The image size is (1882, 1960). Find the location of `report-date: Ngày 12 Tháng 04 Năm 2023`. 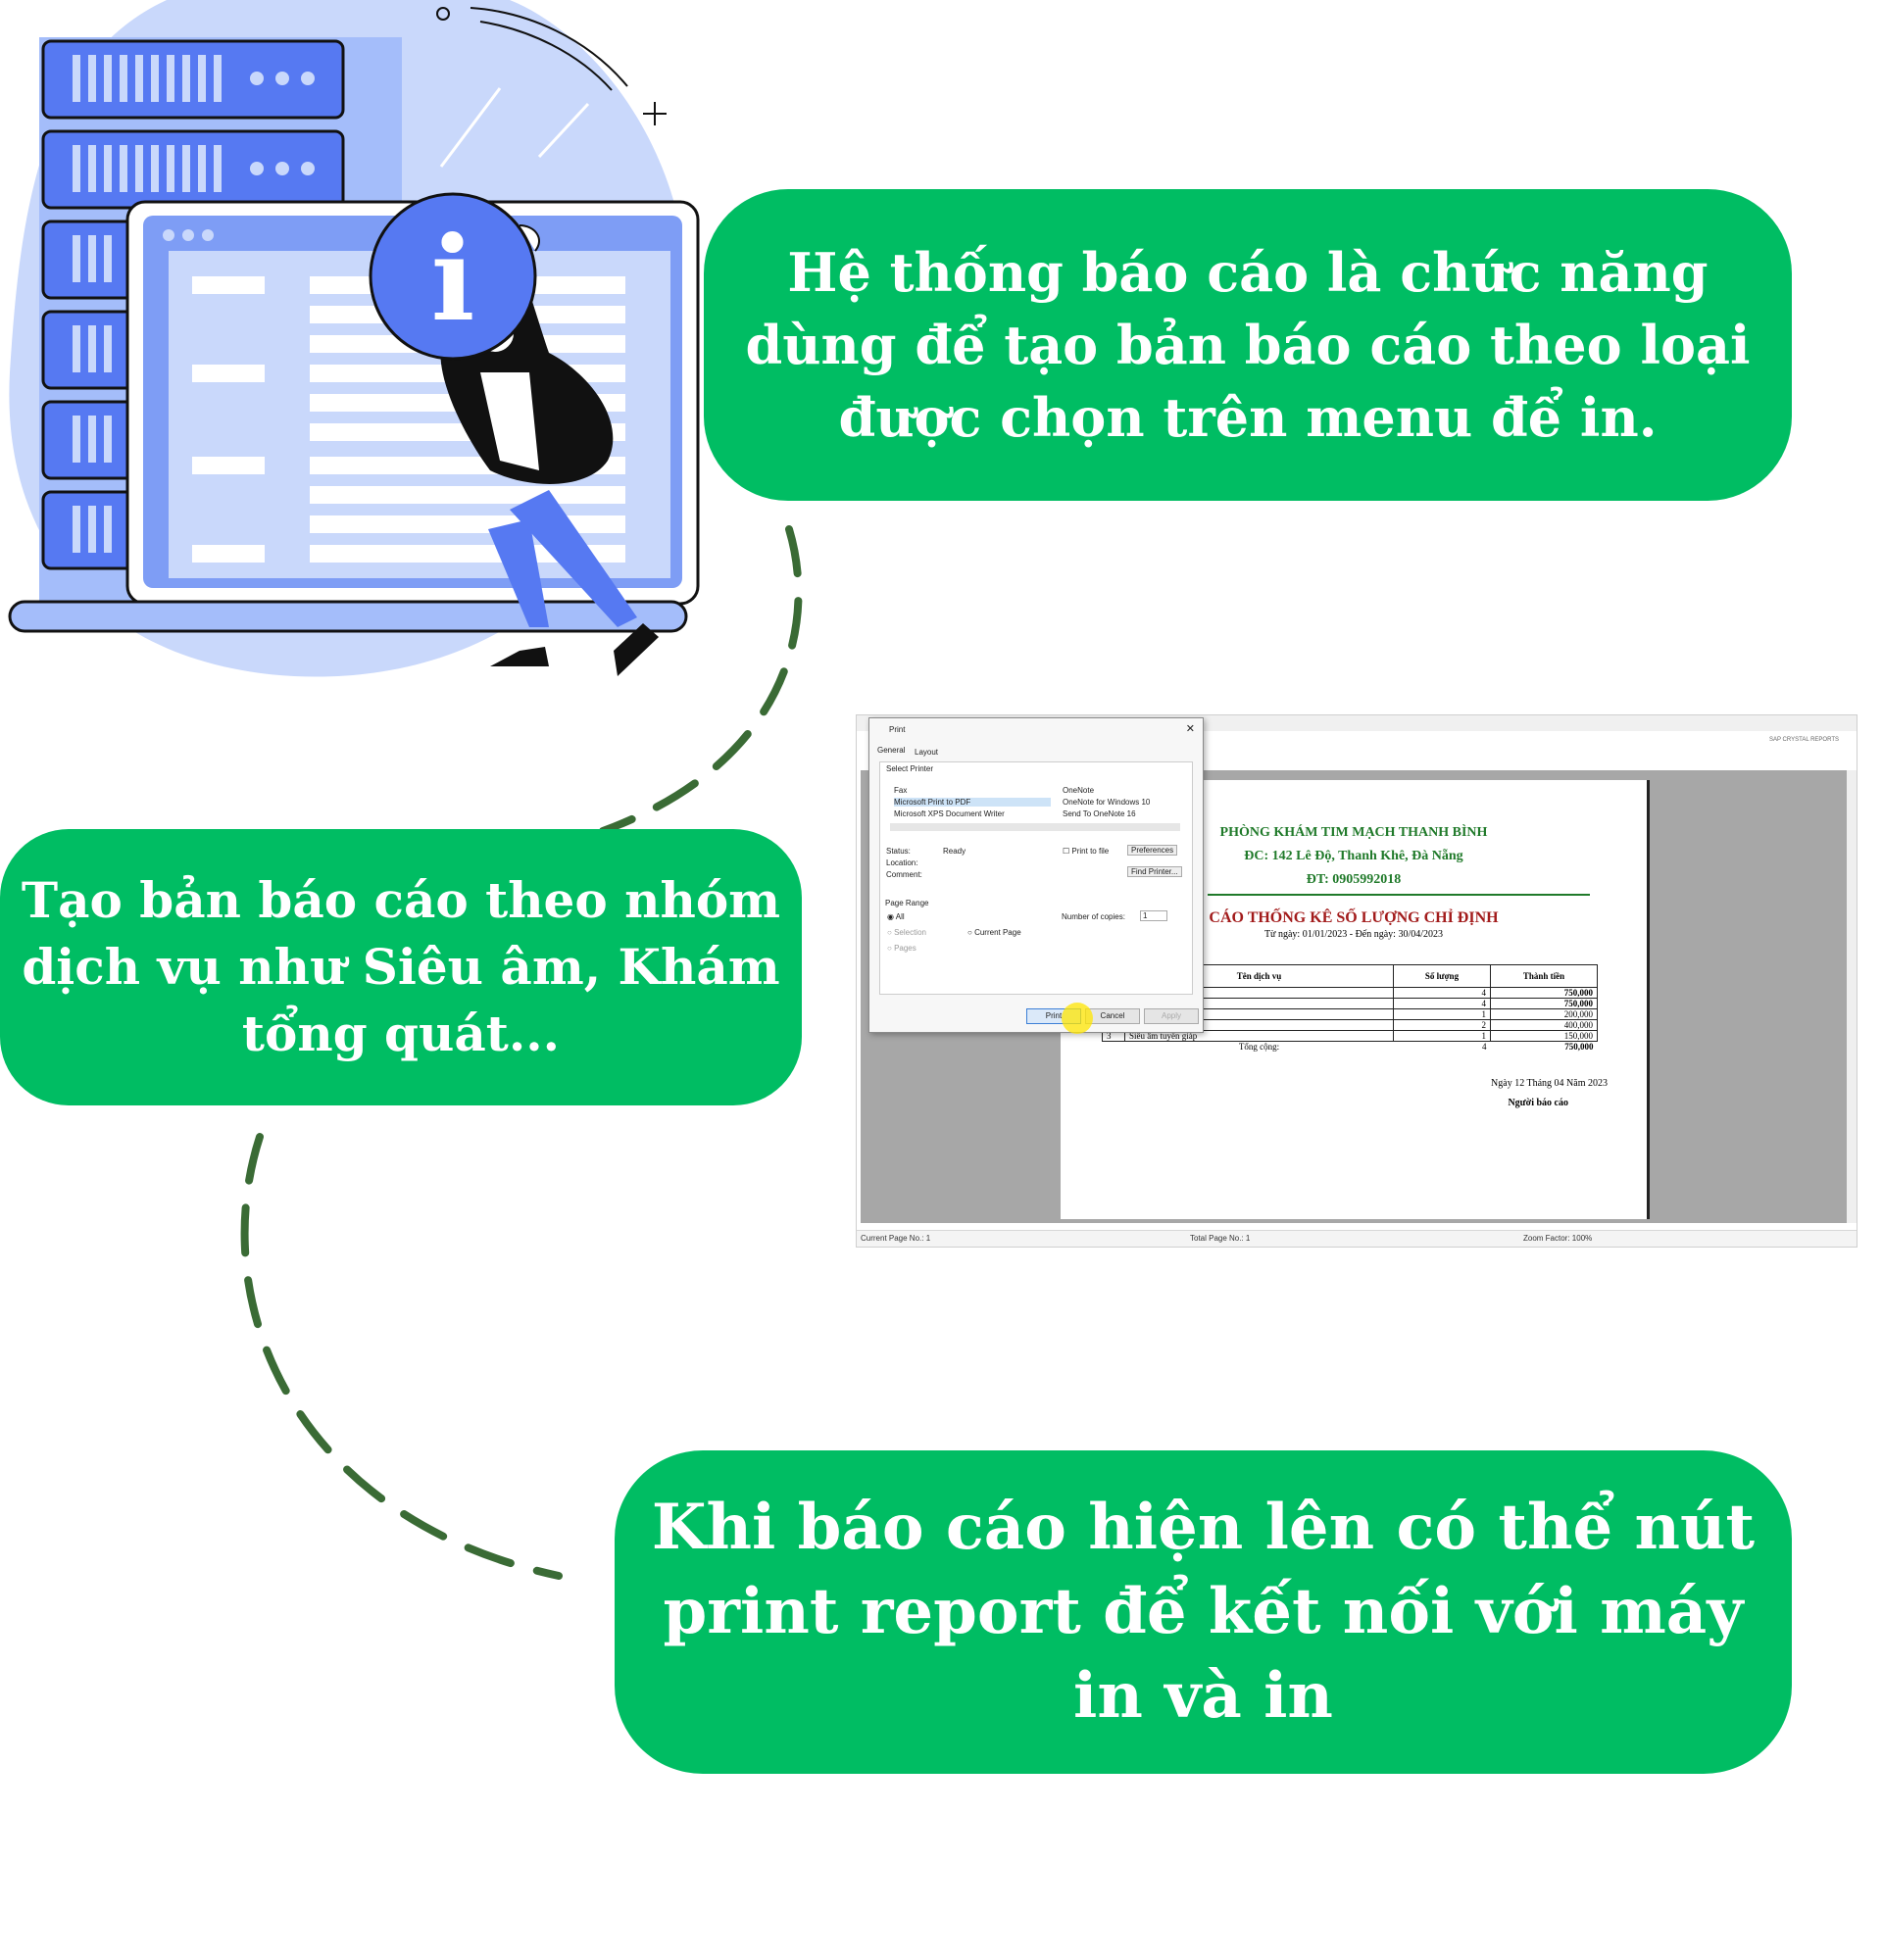

report-date: Ngày 12 Tháng 04 Năm 2023 is located at coordinates (1550, 1083).